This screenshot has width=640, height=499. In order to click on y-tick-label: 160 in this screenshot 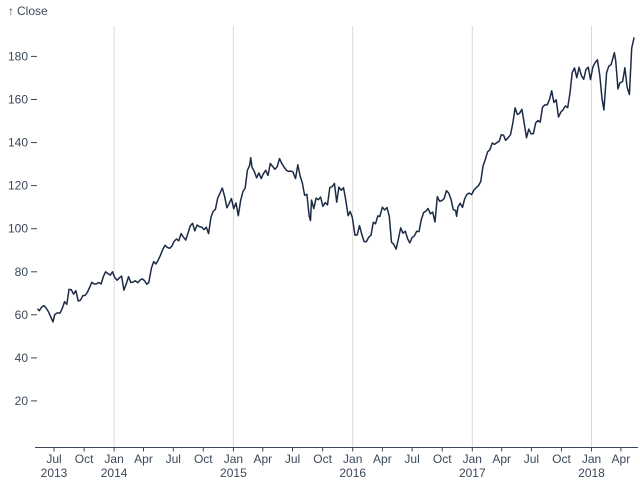, I will do `click(18, 100)`.